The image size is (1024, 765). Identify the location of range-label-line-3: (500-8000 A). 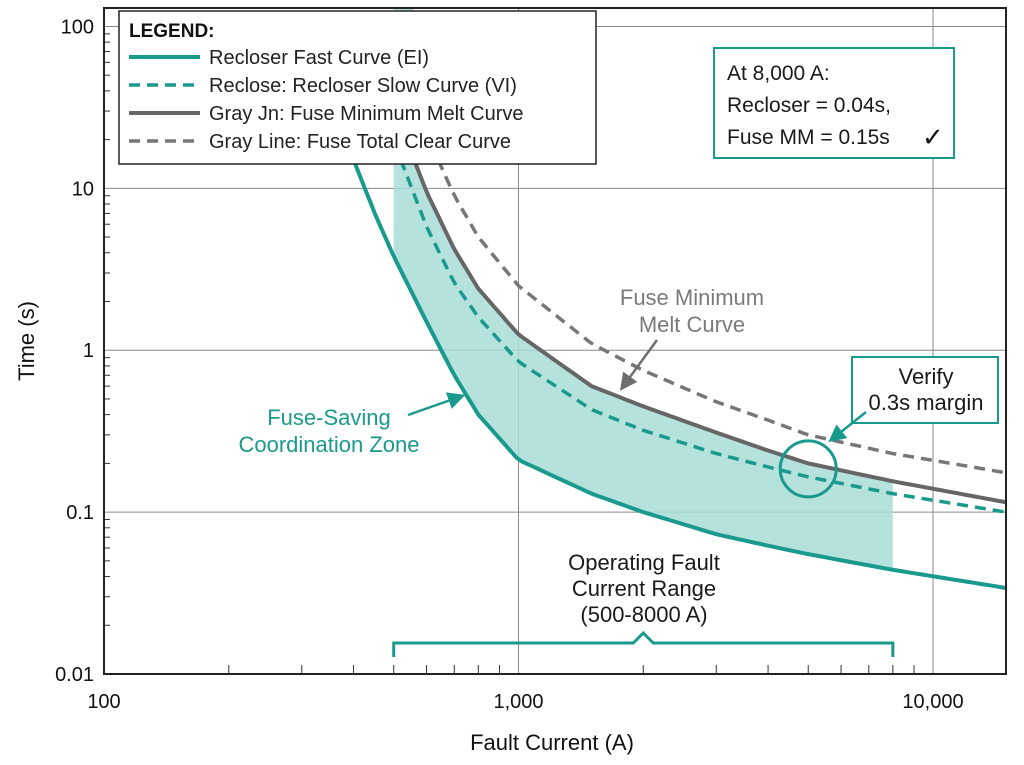
(643, 614).